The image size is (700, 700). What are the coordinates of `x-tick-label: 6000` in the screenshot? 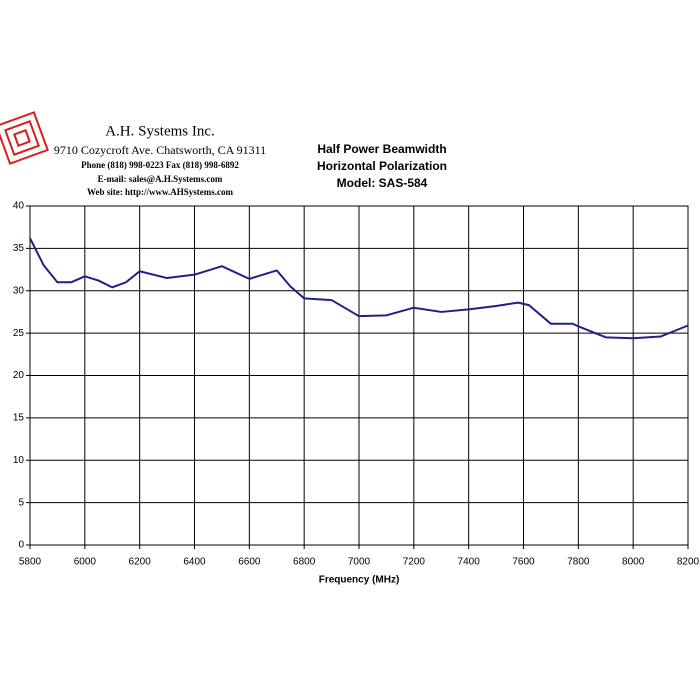 It's located at (85, 562).